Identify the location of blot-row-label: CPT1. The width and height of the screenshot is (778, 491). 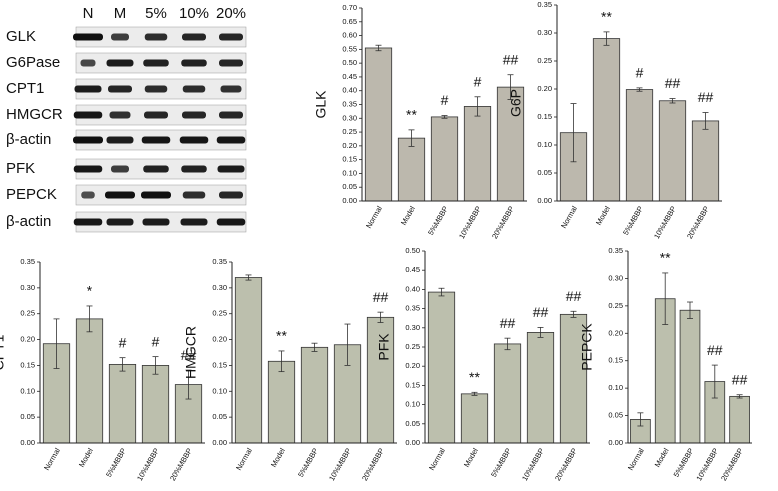
(25, 88).